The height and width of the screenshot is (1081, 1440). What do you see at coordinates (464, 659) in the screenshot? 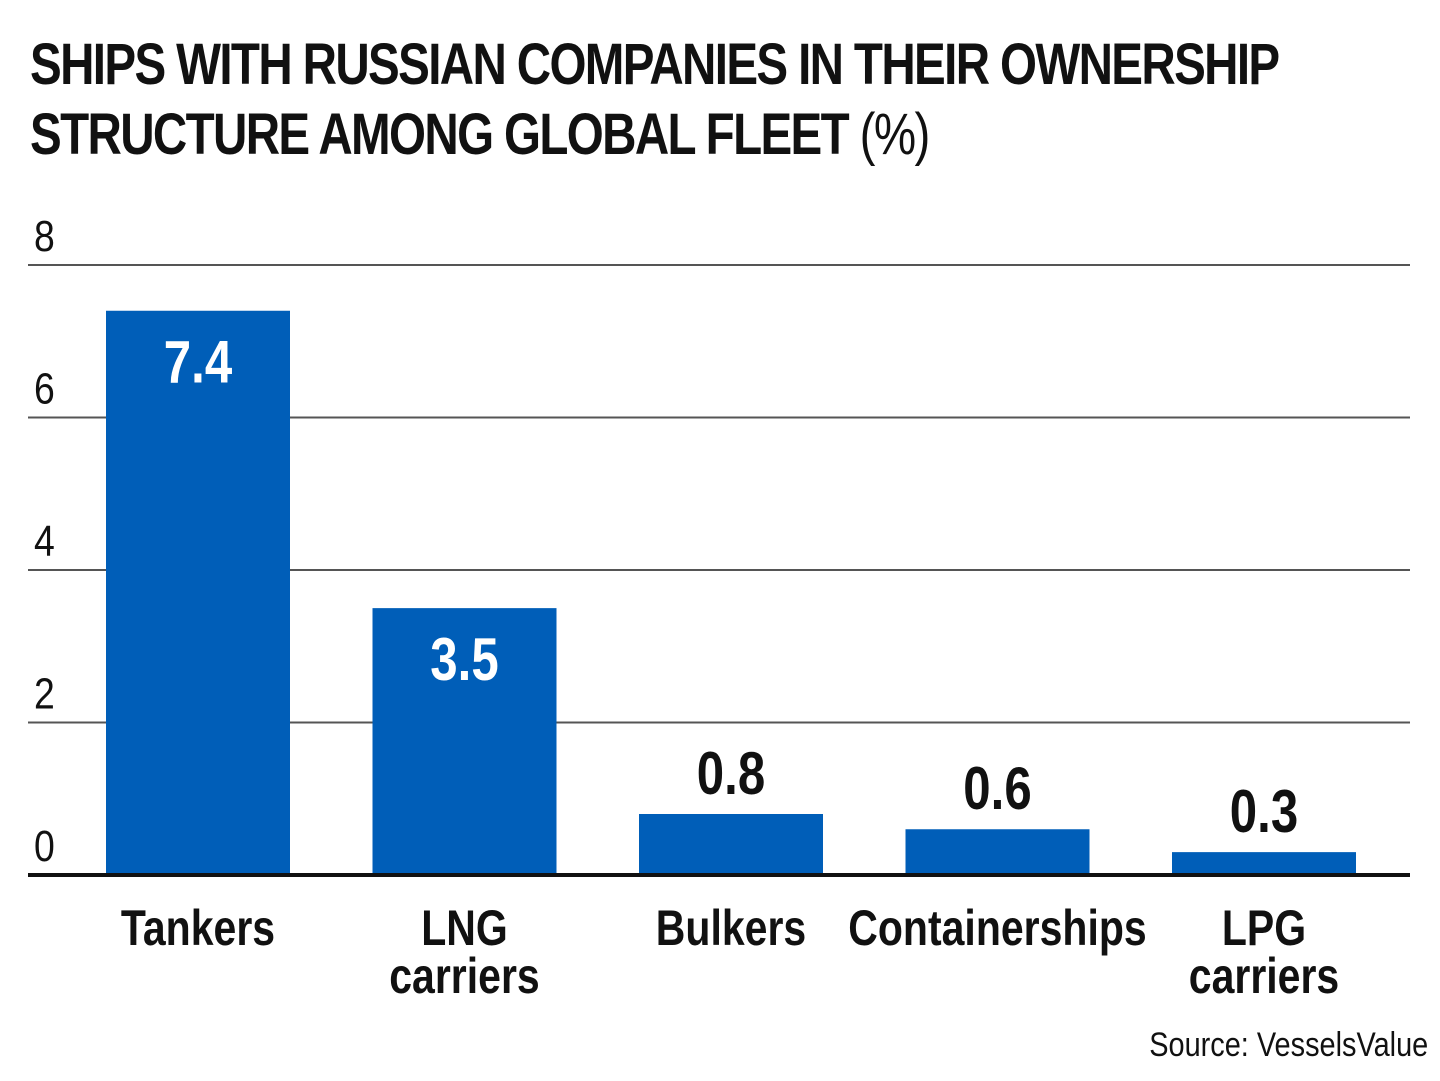
I see `bar-value-label: 3.5` at bounding box center [464, 659].